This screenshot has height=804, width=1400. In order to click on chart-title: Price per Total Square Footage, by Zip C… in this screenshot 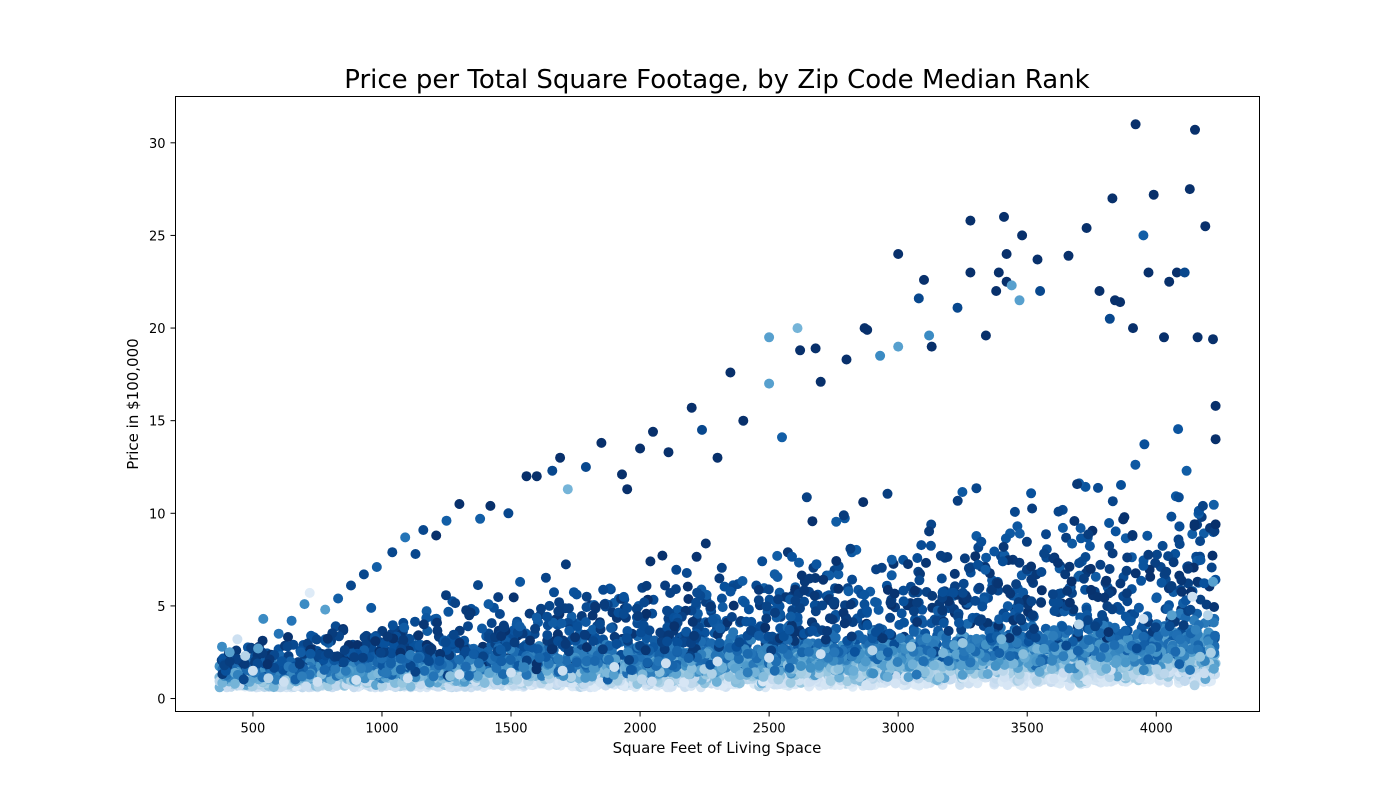, I will do `click(717, 80)`.